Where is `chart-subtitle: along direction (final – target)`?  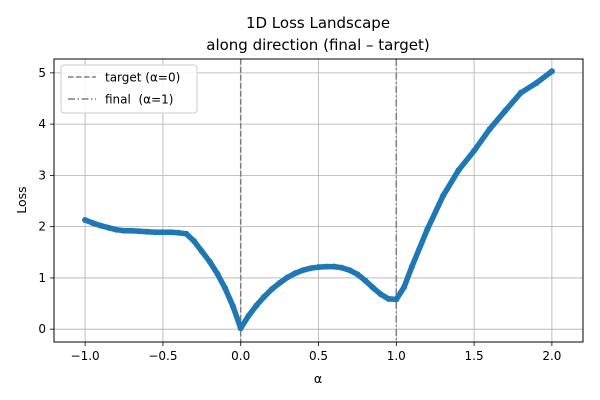 chart-subtitle: along direction (final – target) is located at coordinates (318, 45).